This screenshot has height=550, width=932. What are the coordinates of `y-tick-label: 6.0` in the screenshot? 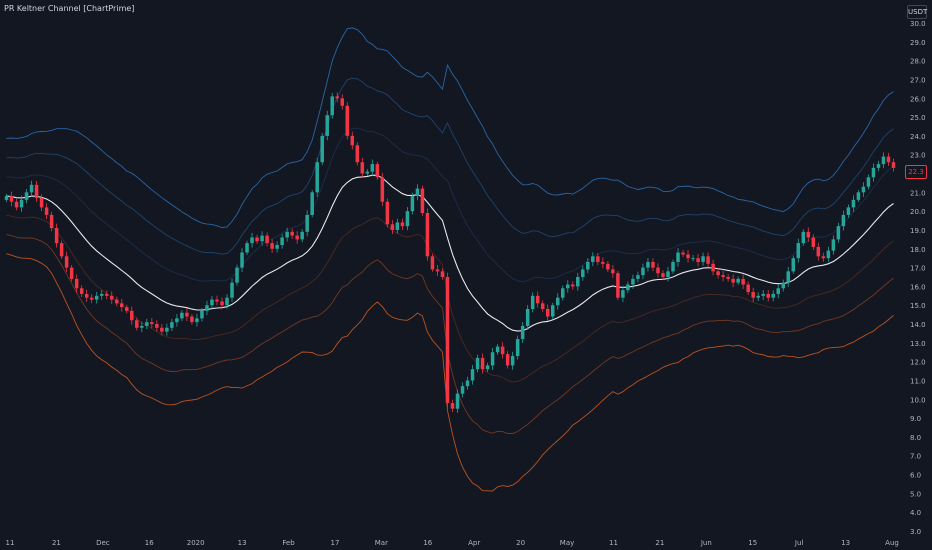 It's located at (915, 476).